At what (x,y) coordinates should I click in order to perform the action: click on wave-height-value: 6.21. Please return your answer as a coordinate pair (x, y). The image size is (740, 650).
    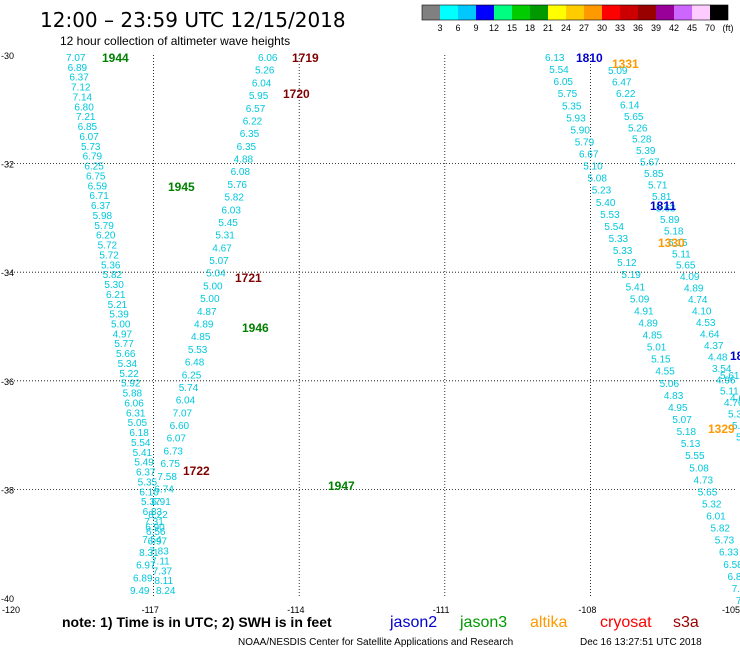
    Looking at the image, I should click on (116, 295).